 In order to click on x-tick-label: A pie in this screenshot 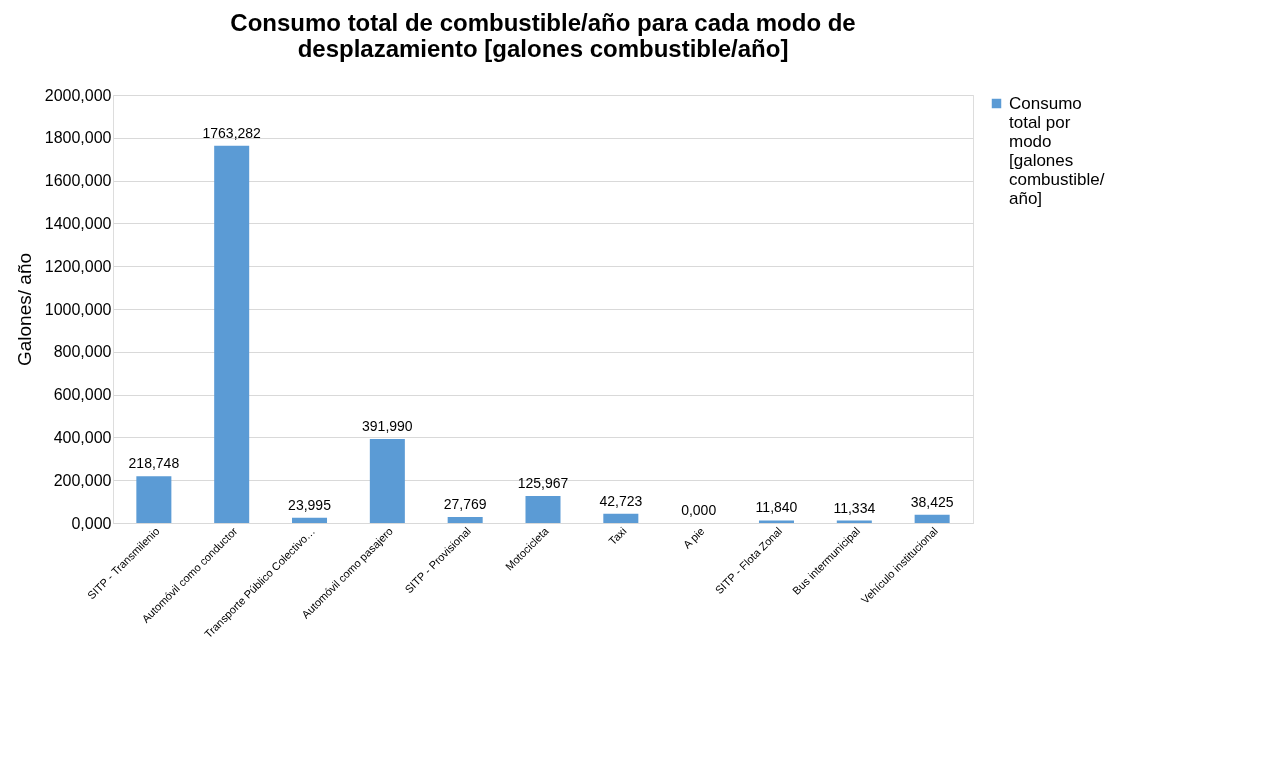, I will do `click(693, 537)`.